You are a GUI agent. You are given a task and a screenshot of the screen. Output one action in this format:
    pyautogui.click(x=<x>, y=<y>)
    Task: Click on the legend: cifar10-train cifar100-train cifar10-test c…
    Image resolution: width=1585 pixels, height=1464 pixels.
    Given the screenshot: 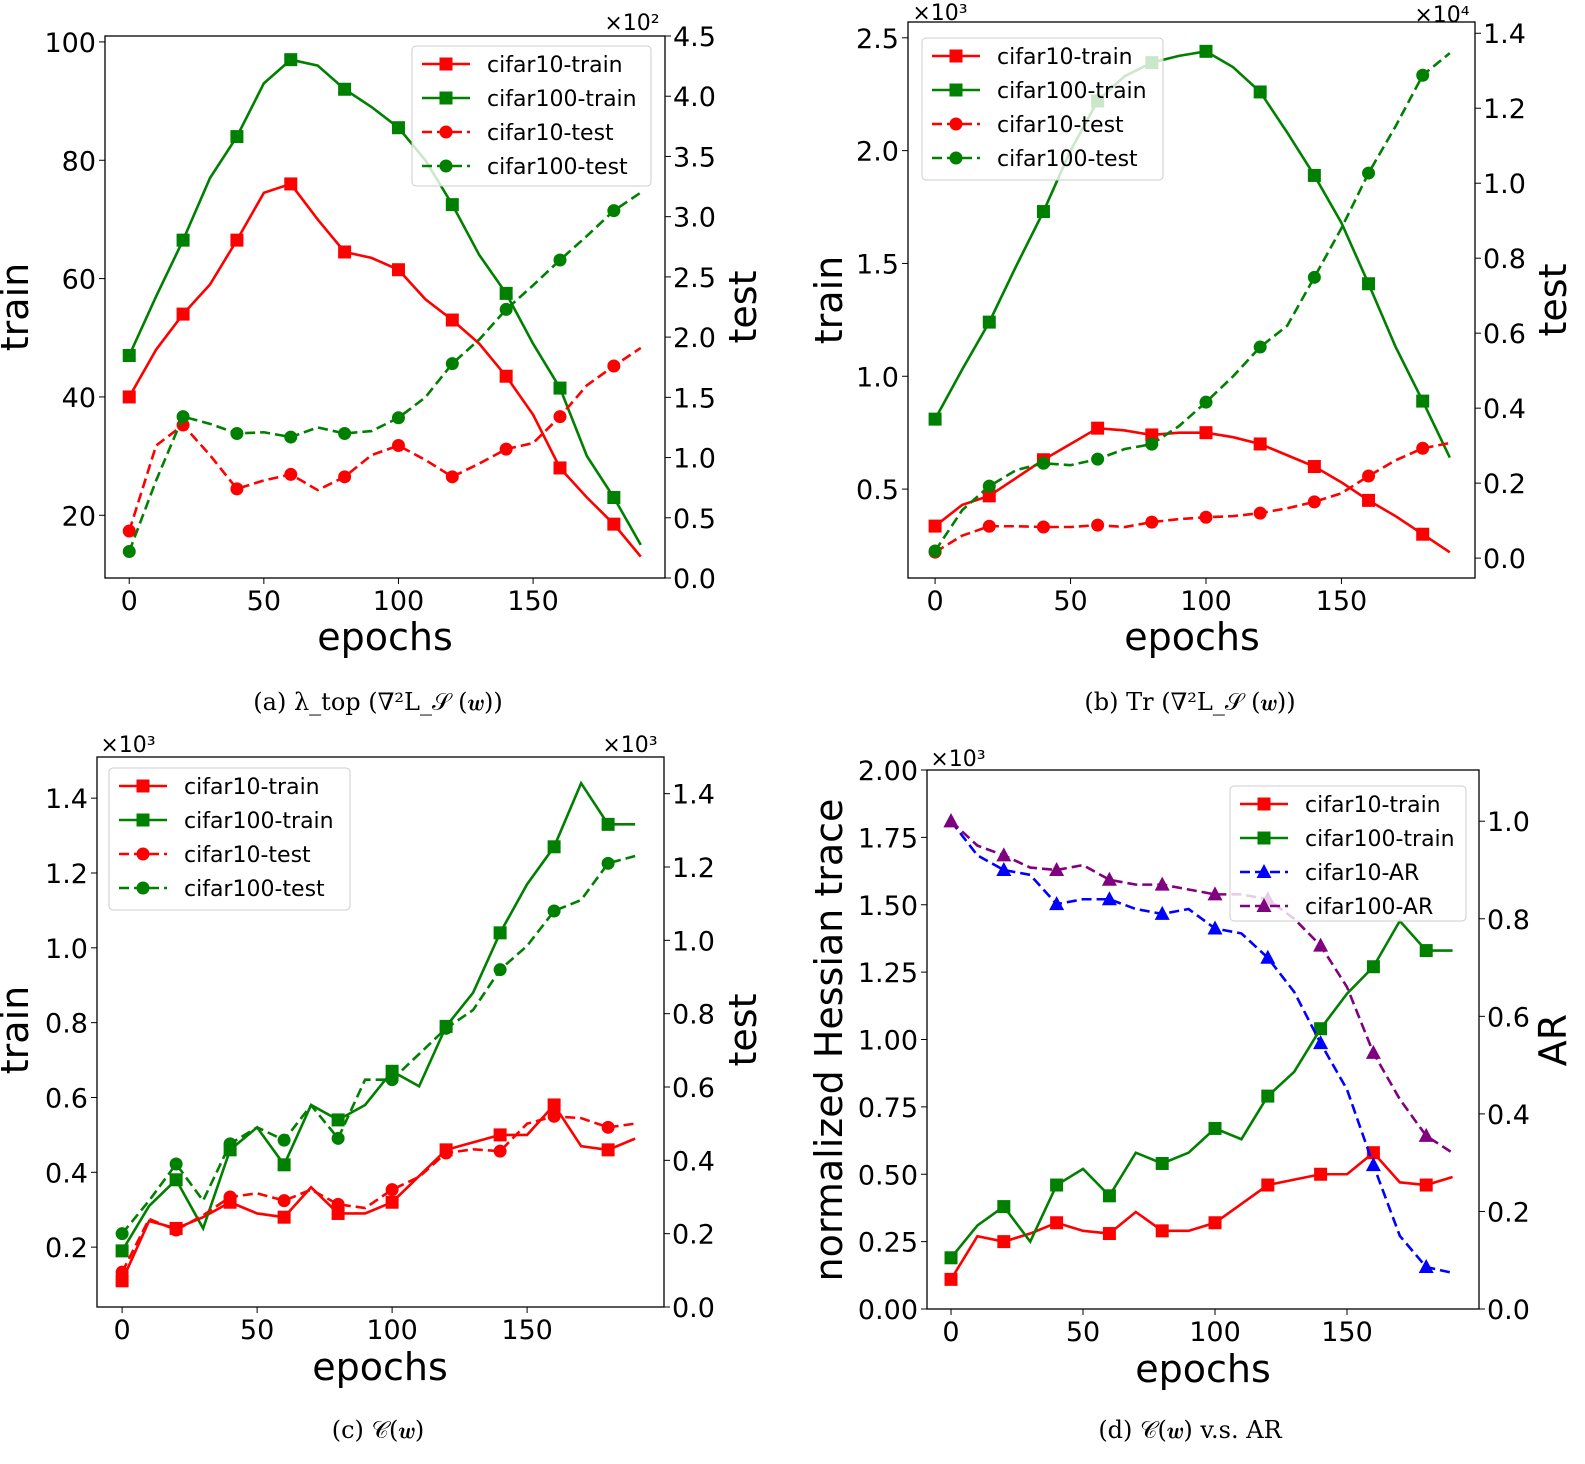 What is the action you would take?
    pyautogui.click(x=229, y=839)
    